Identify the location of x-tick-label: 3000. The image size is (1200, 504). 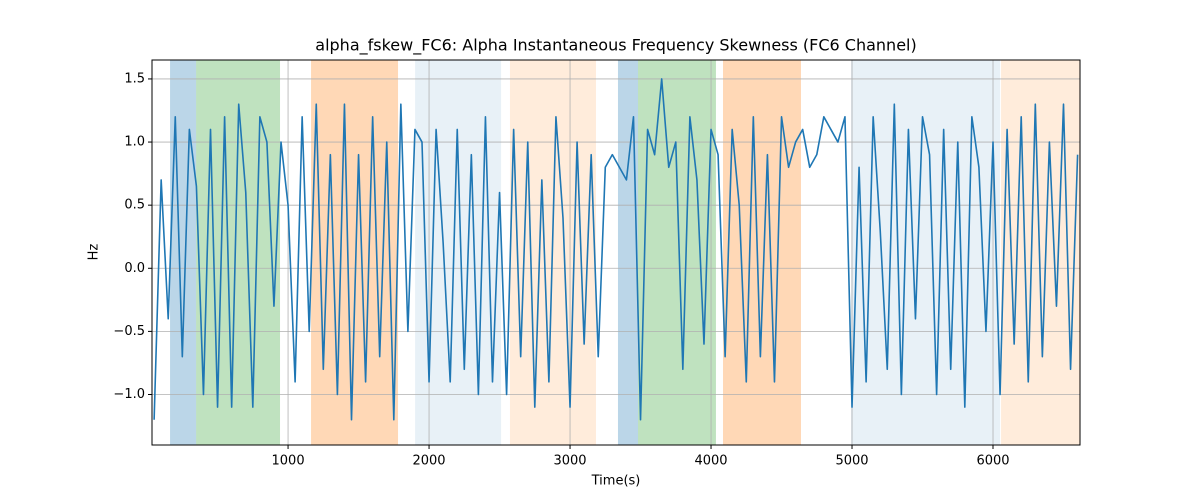
(569, 461).